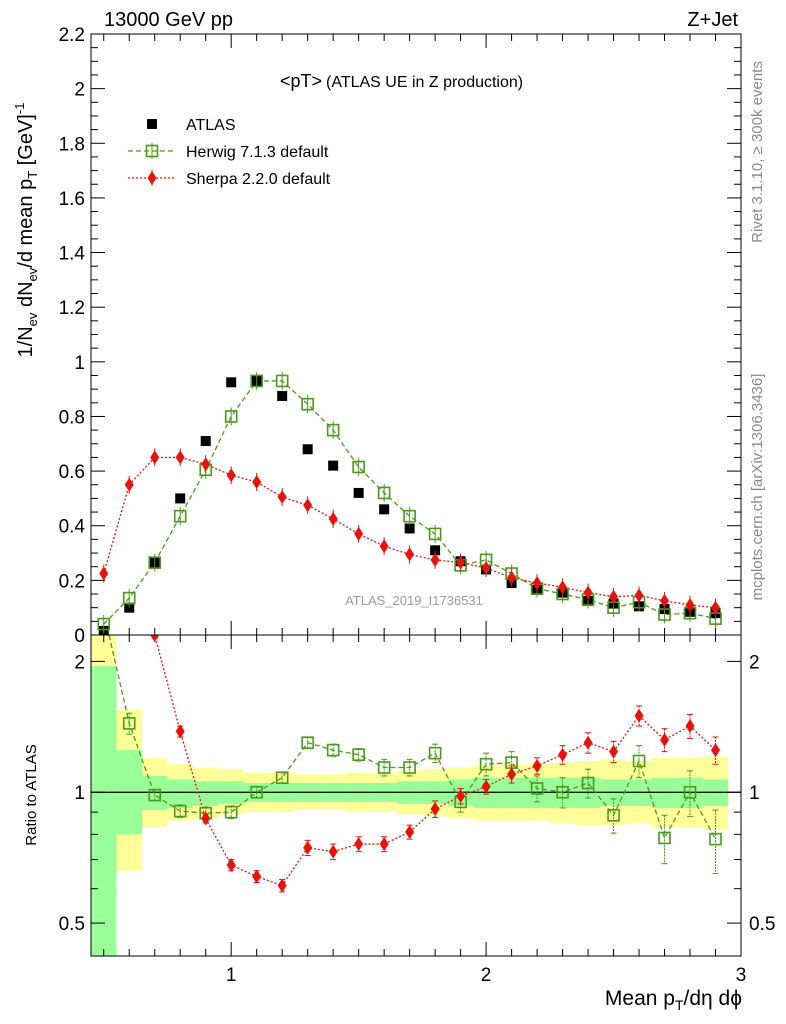 This screenshot has height=1024, width=786. Describe the element at coordinates (152, 124) in the screenshot. I see `legend-marker` at that location.